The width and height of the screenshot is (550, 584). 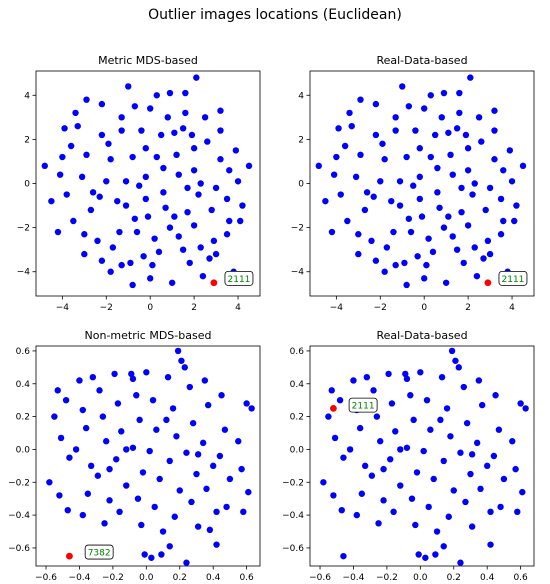 I want to click on outlier-label: 2111, so click(x=363, y=407).